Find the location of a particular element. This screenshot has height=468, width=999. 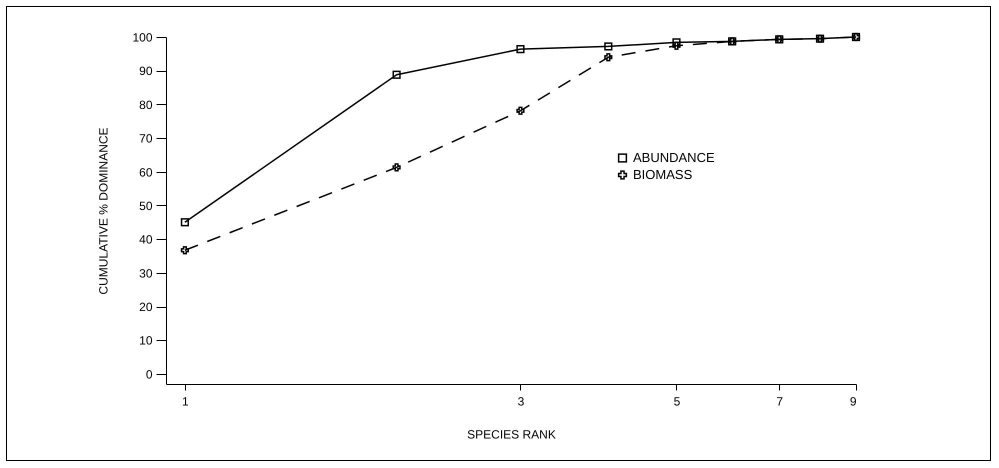

y-axis-title: CUMULATIVE % DOMINANCE is located at coordinates (103, 211).